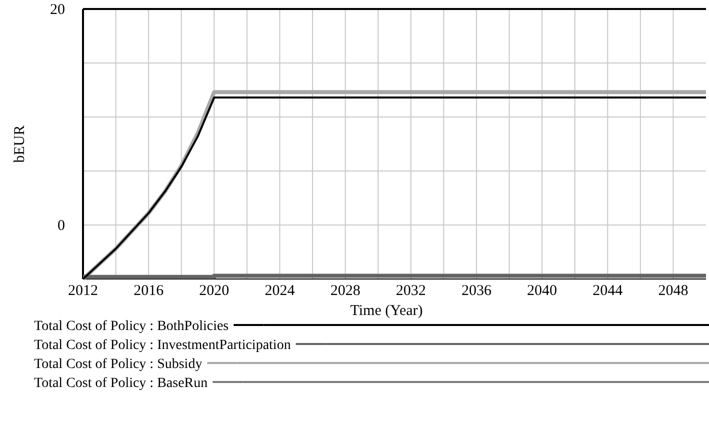 This screenshot has height=441, width=709. I want to click on x-tick-label: 2032, so click(411, 291).